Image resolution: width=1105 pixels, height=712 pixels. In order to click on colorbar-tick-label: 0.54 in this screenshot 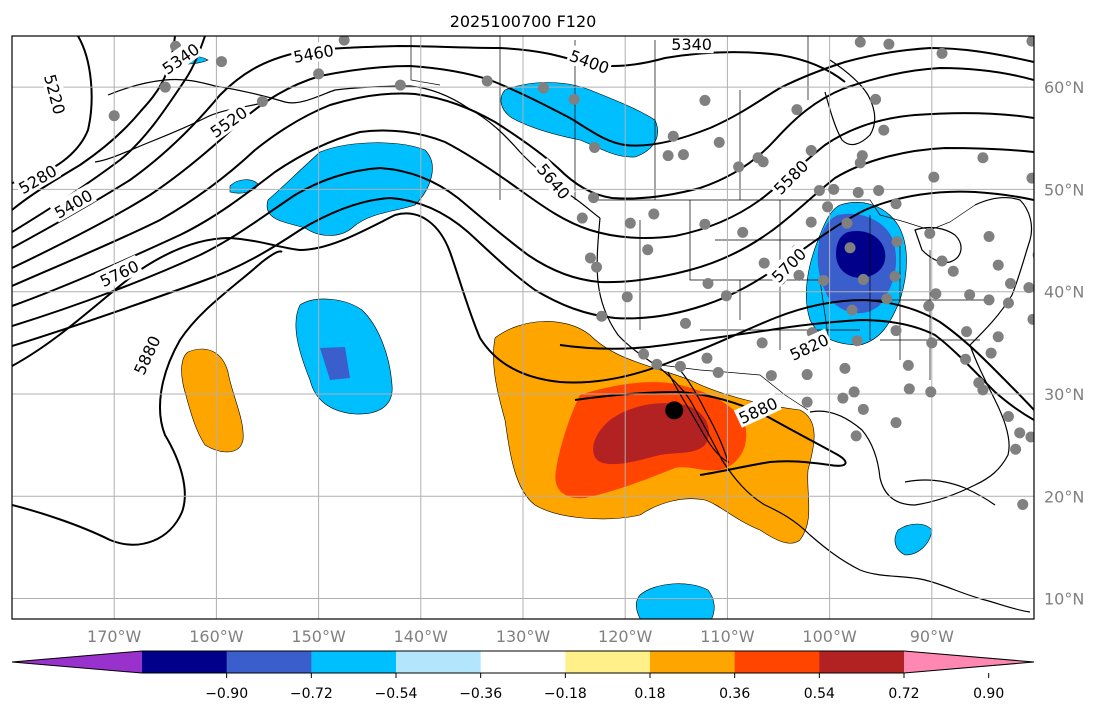, I will do `click(819, 694)`.